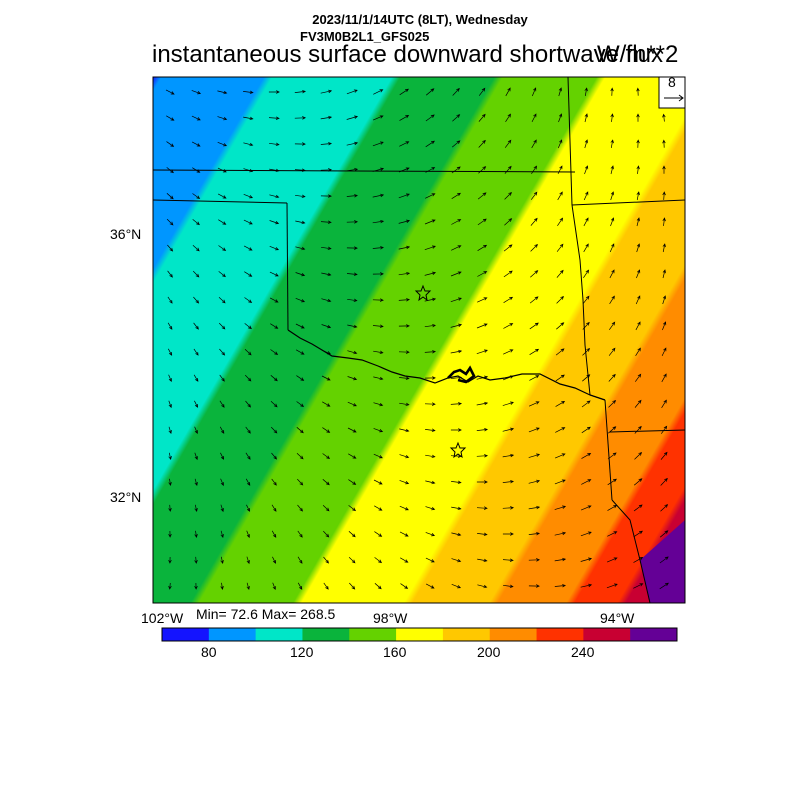 The image size is (800, 800). Describe the element at coordinates (395, 652) in the screenshot. I see `colorbar-label-160: 160` at that location.